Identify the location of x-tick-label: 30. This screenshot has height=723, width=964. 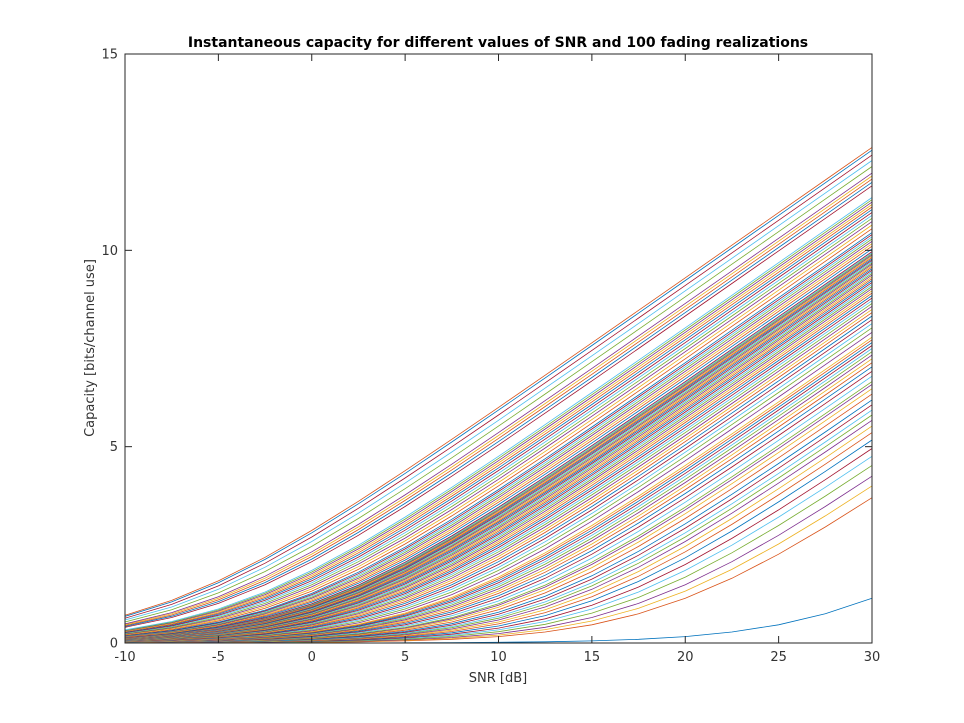
(872, 657).